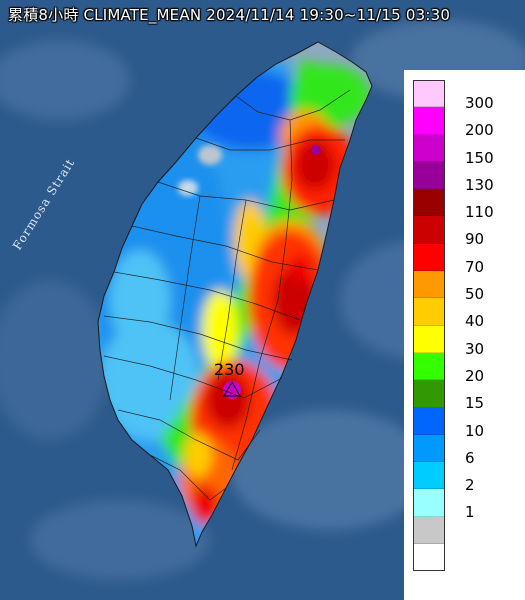 The image size is (525, 600). I want to click on legend-item: 2, so click(466, 478).